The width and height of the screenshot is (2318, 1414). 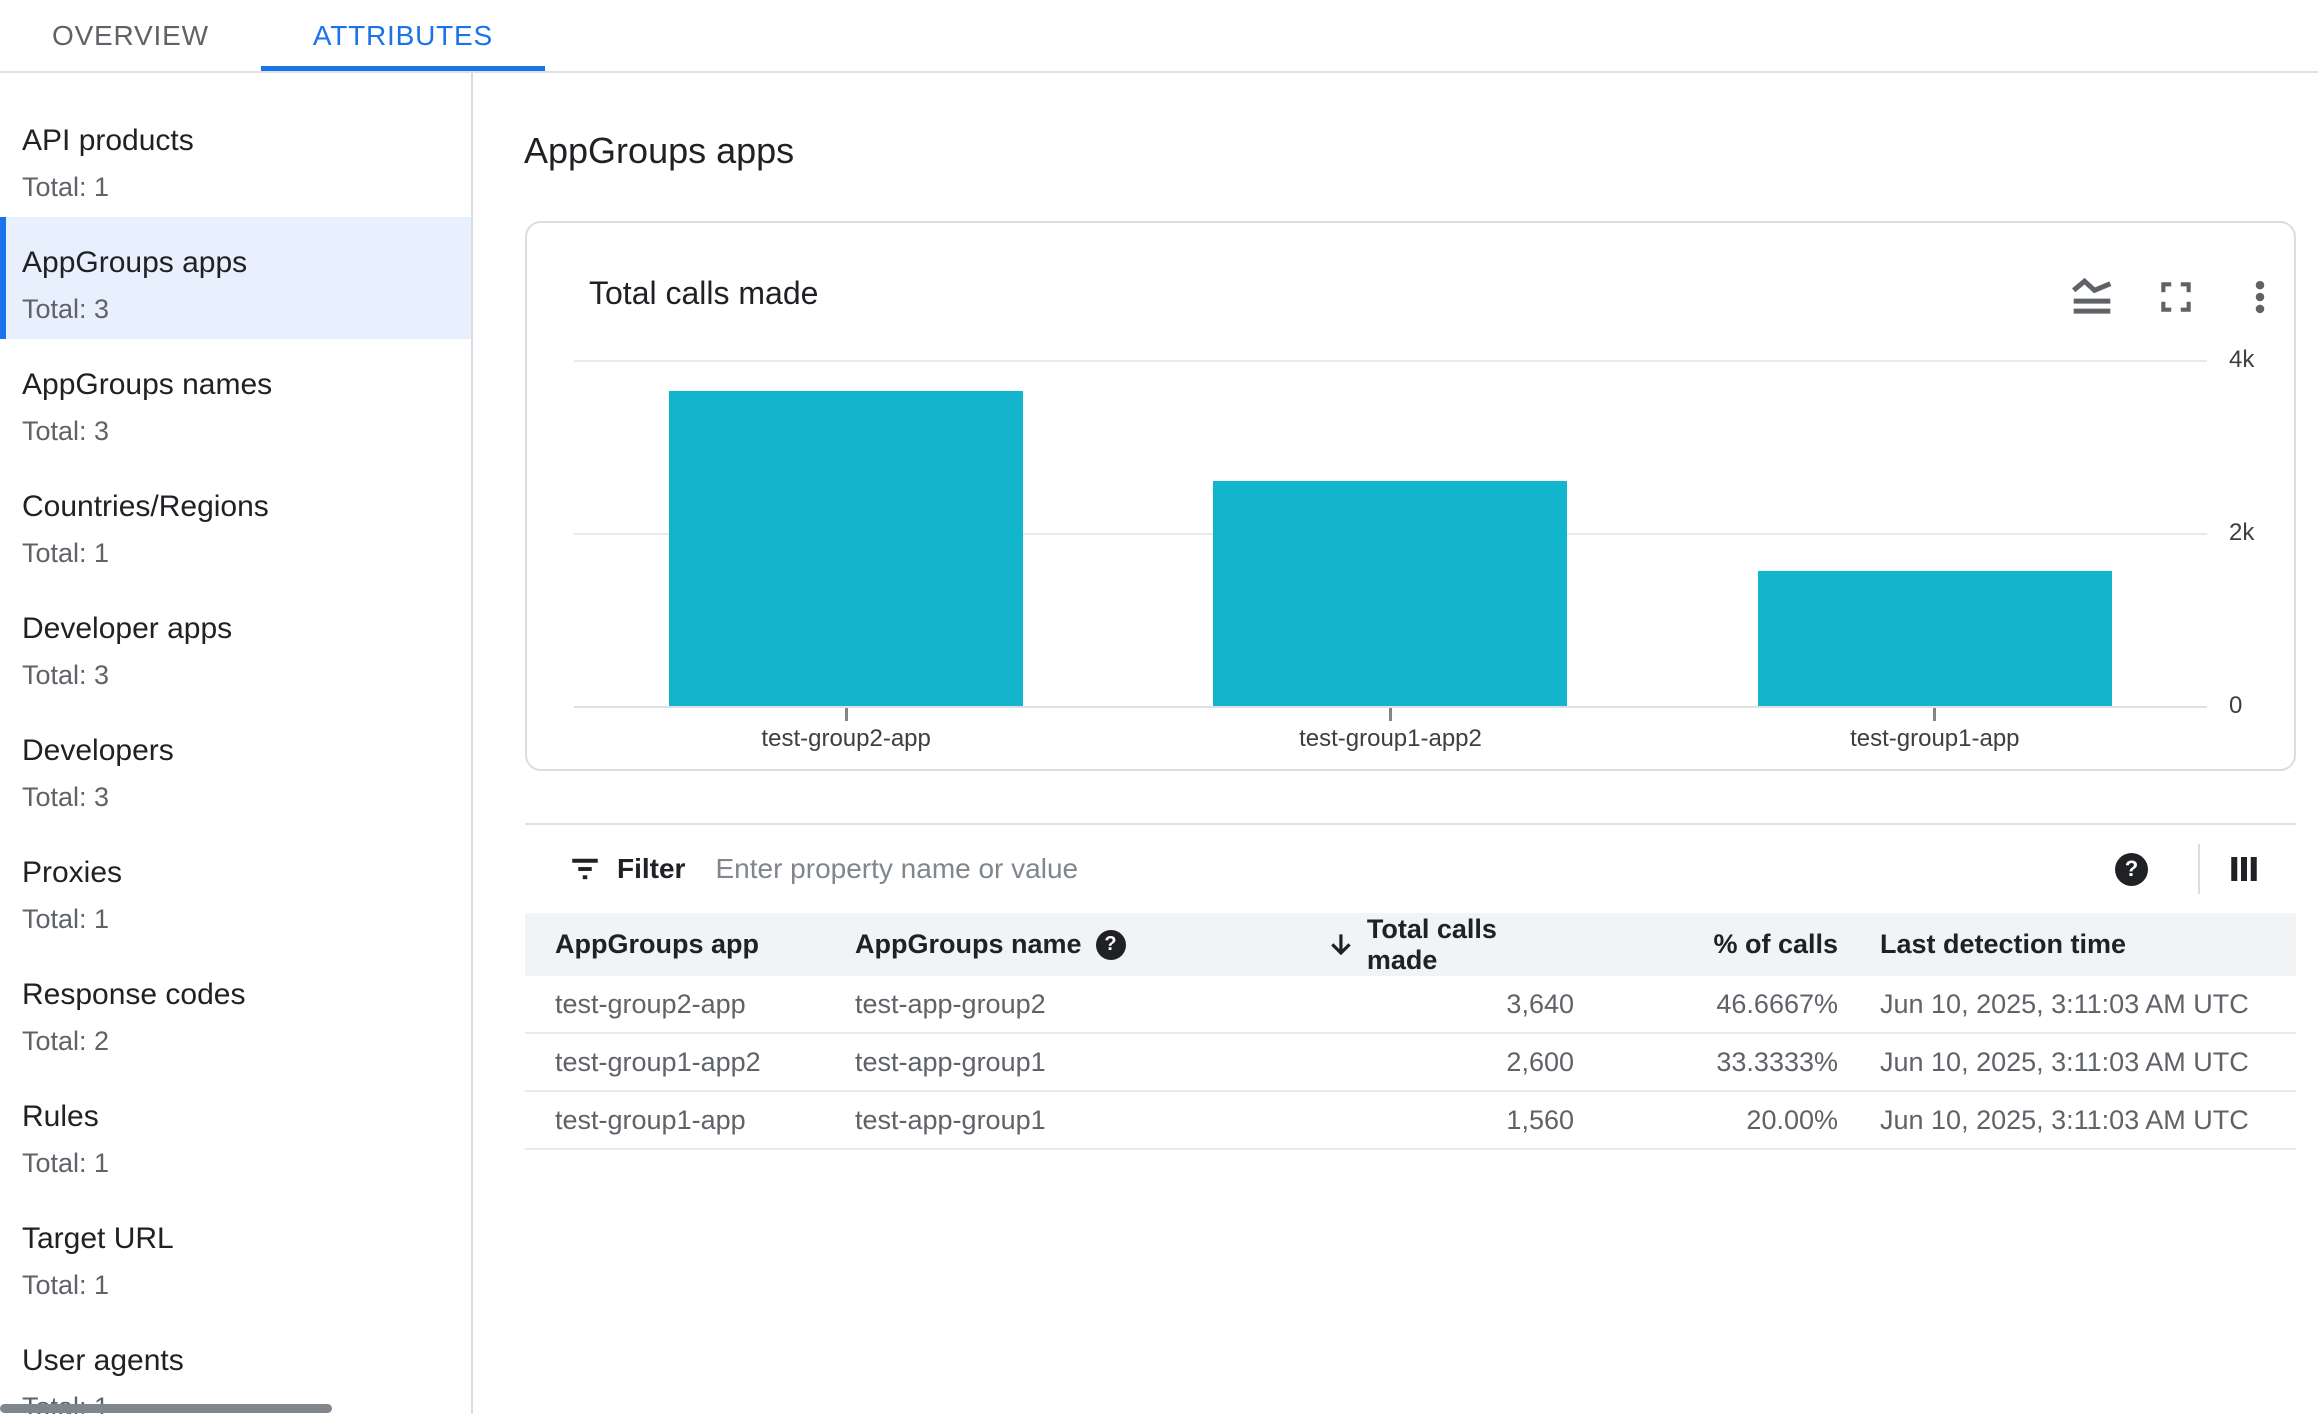 I want to click on bar-test-group2-app, so click(x=846, y=548).